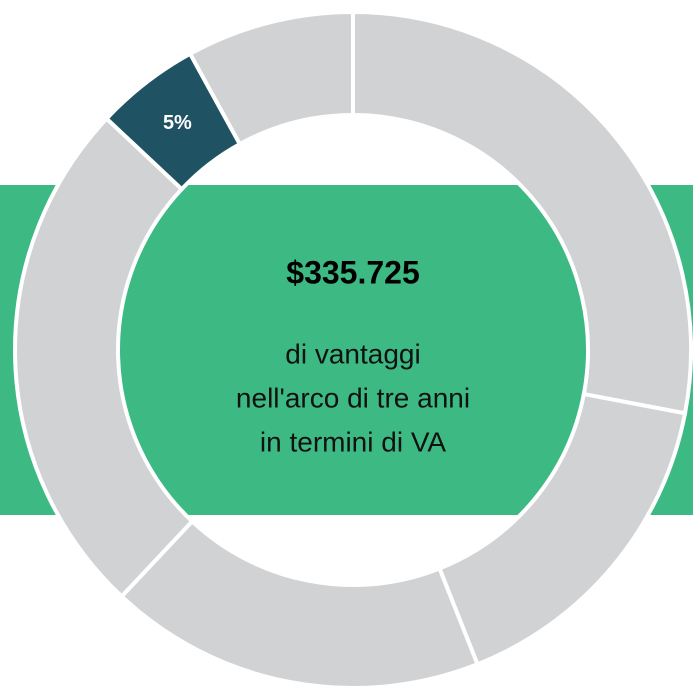  Describe the element at coordinates (352, 272) in the screenshot. I see `center-title: $335.725` at that location.